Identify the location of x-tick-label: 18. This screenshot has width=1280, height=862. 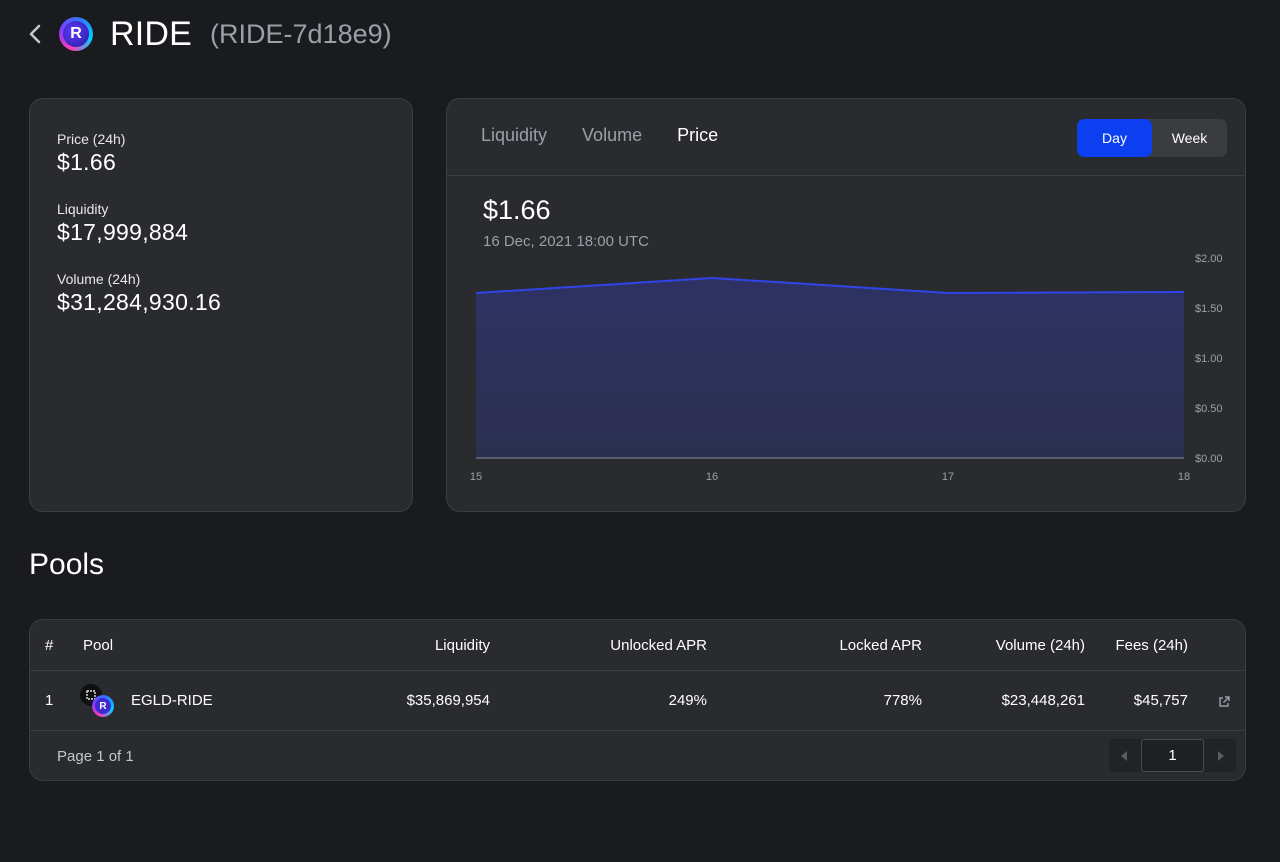
(1184, 477).